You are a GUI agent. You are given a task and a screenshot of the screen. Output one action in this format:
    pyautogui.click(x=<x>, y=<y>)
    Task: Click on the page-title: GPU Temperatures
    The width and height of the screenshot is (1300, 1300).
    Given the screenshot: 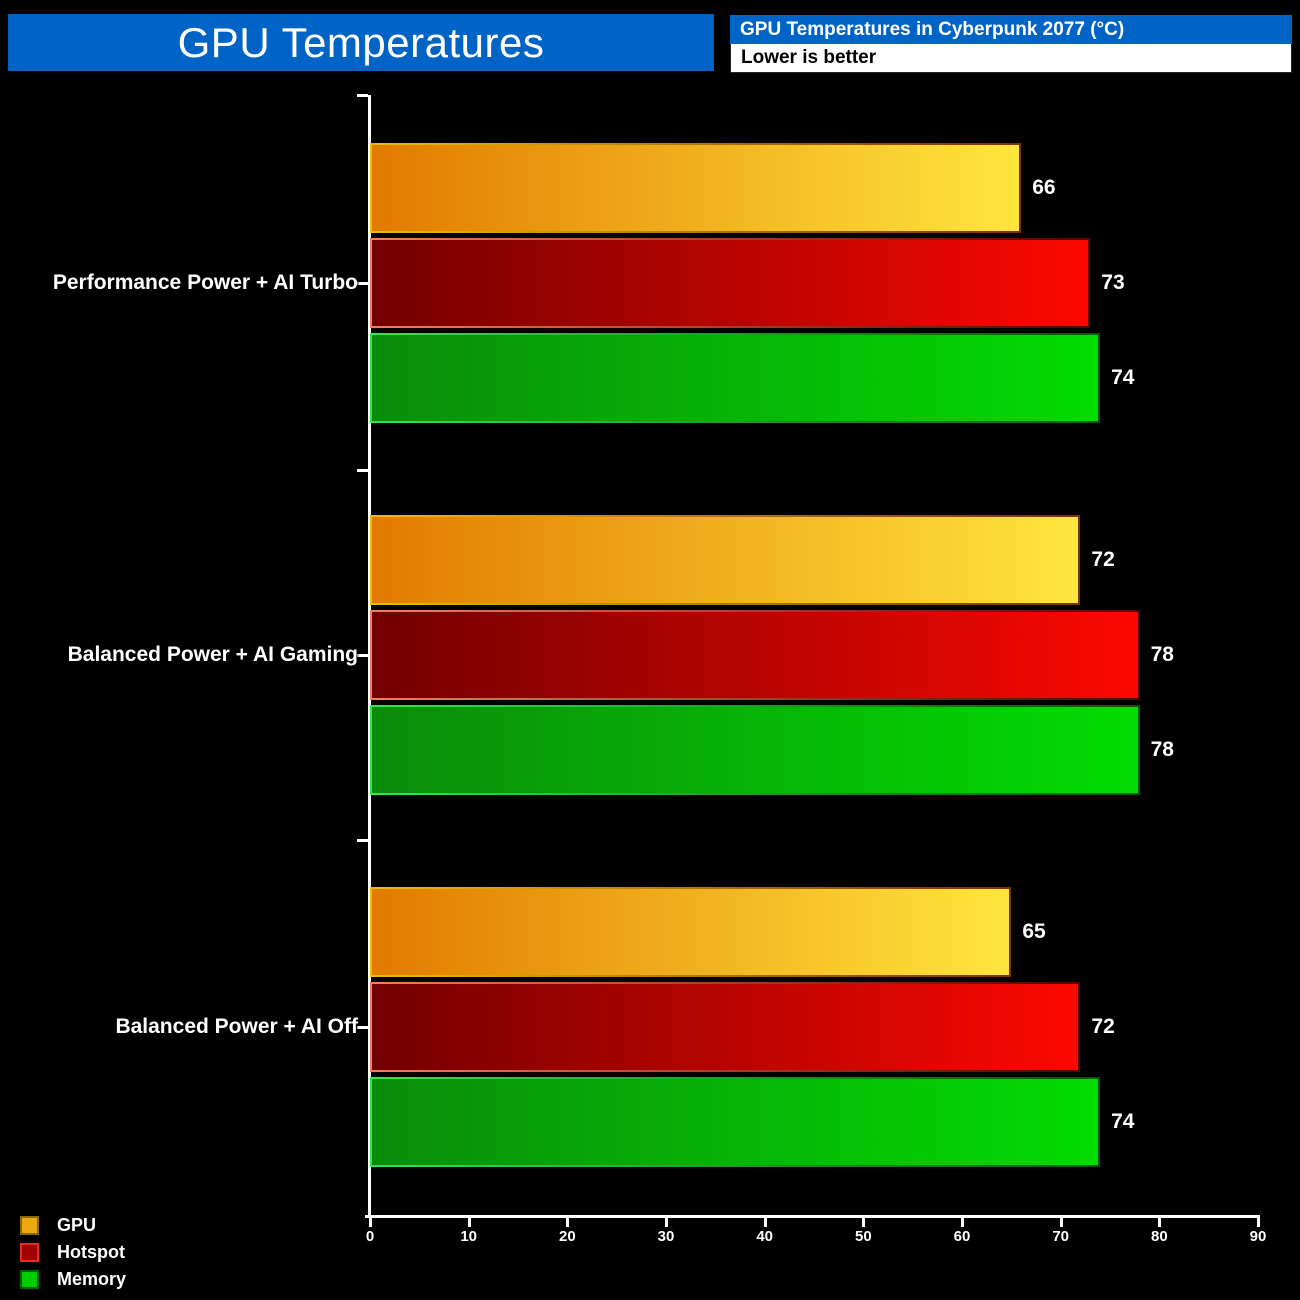 What is the action you would take?
    pyautogui.click(x=361, y=42)
    